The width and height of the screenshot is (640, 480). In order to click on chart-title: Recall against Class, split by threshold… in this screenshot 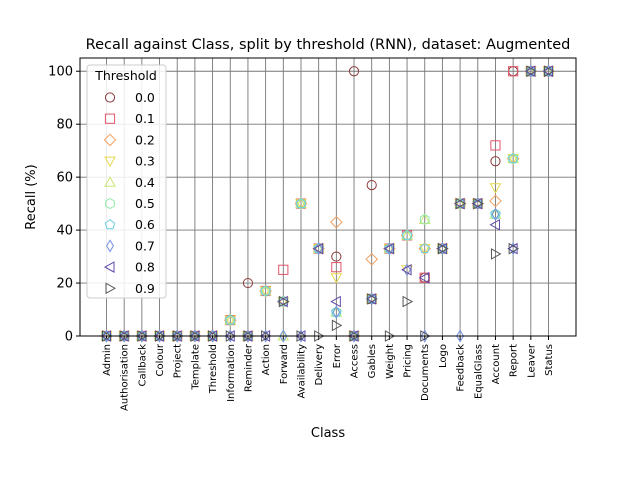, I will do `click(328, 45)`.